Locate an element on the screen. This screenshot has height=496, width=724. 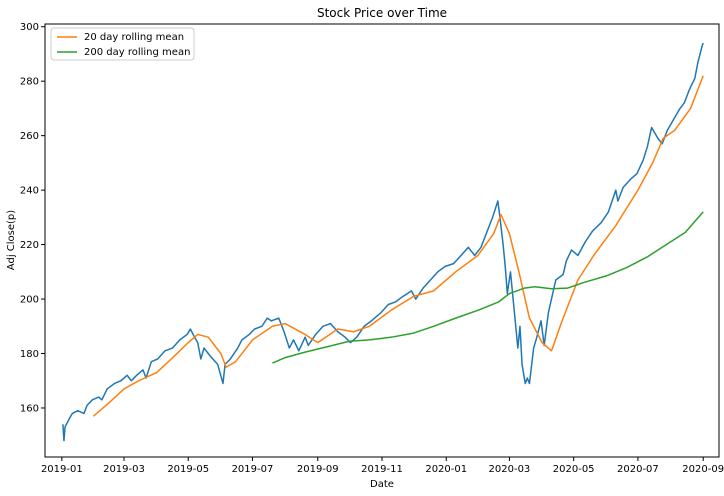
legend-box is located at coordinates (122, 44).